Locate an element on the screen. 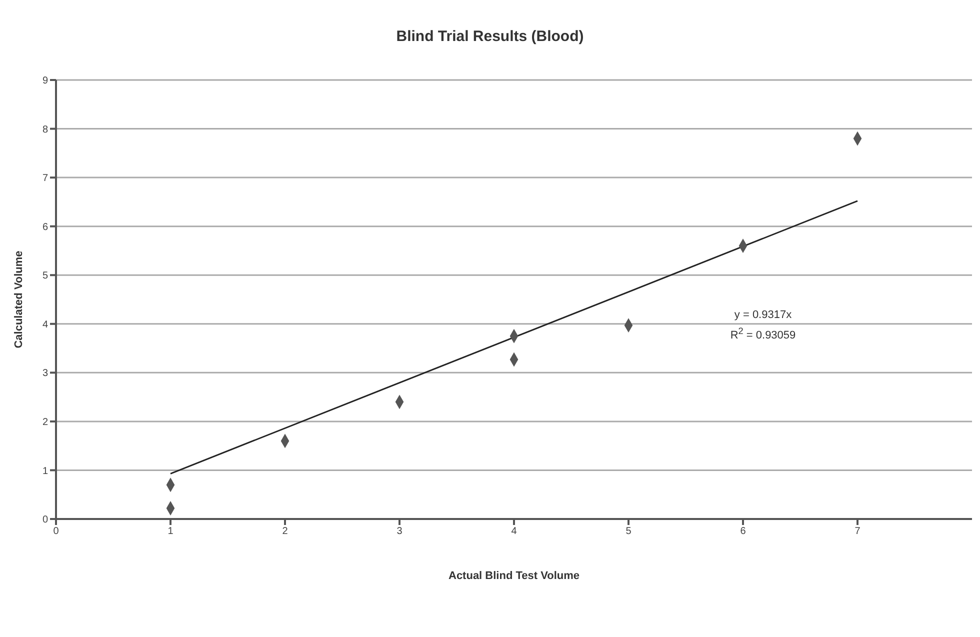  x-tick-label: 7 is located at coordinates (857, 532).